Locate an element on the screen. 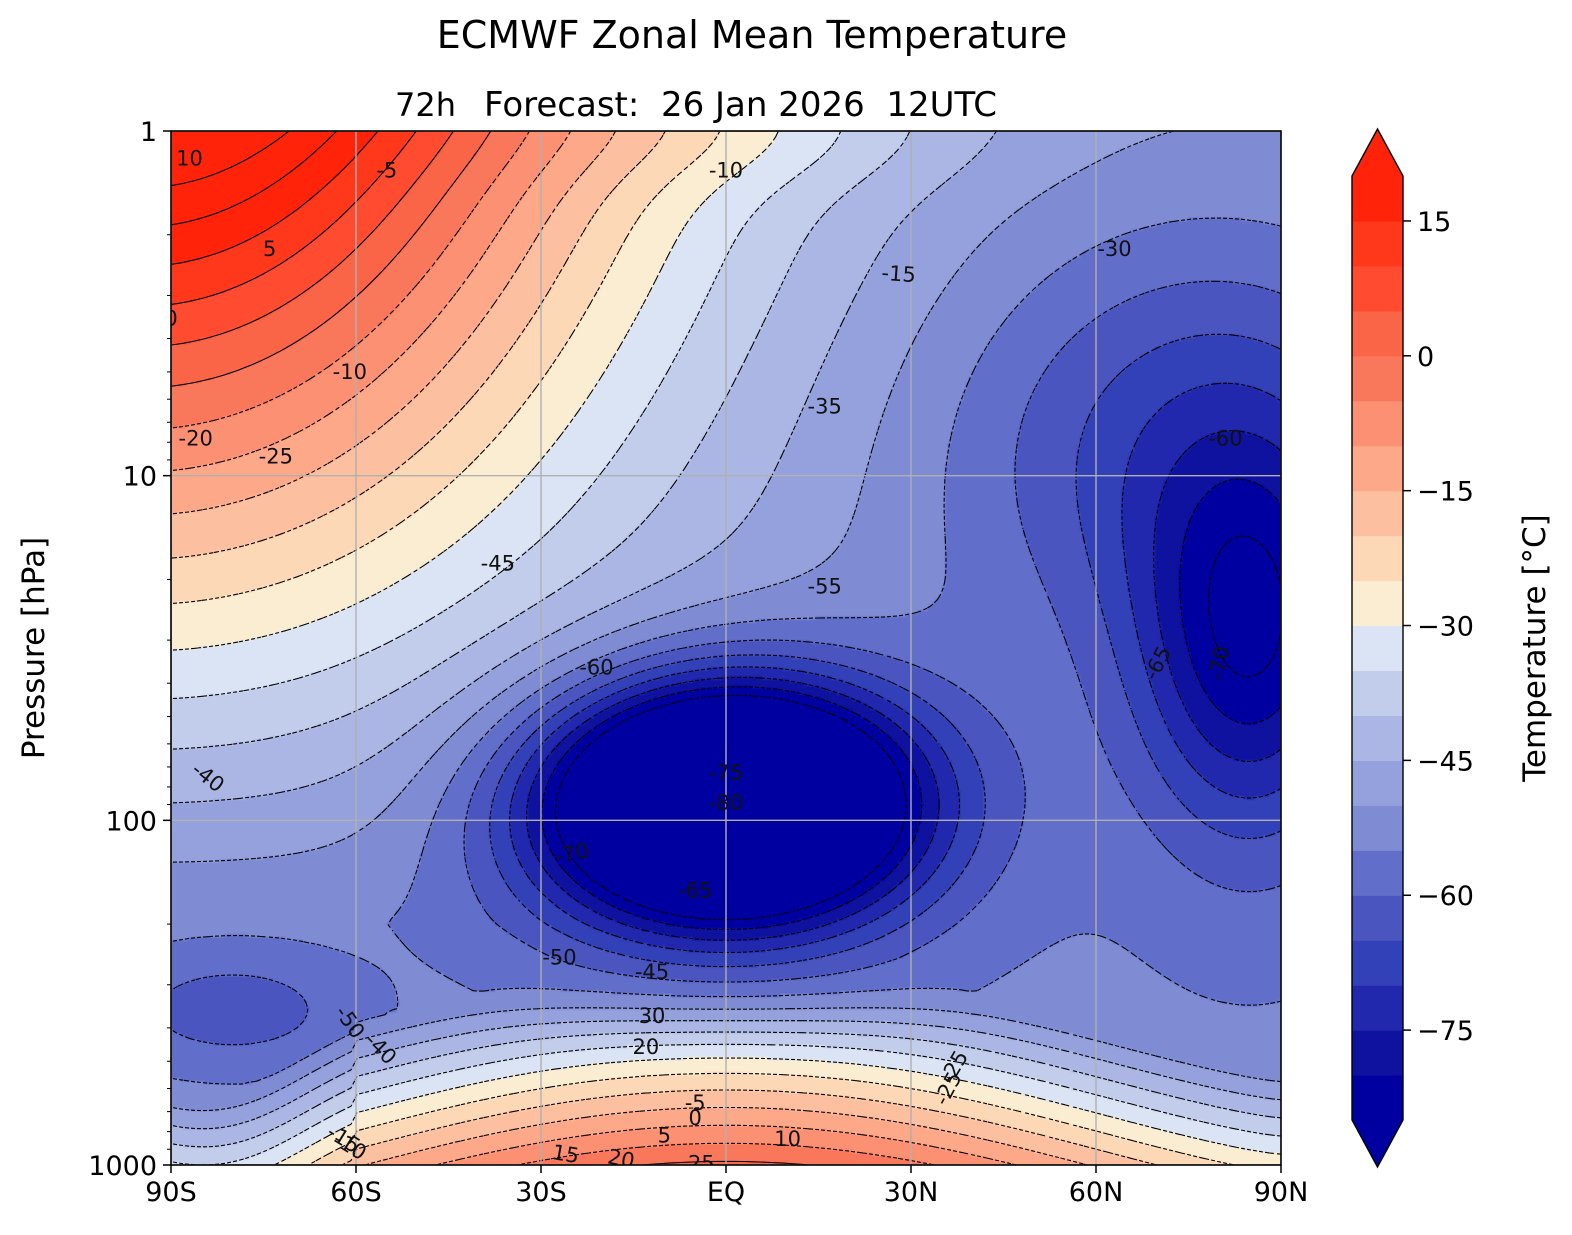 This screenshot has width=1572, height=1235. chart-title: ECMWF Zonal Mean Temperature is located at coordinates (752, 35).